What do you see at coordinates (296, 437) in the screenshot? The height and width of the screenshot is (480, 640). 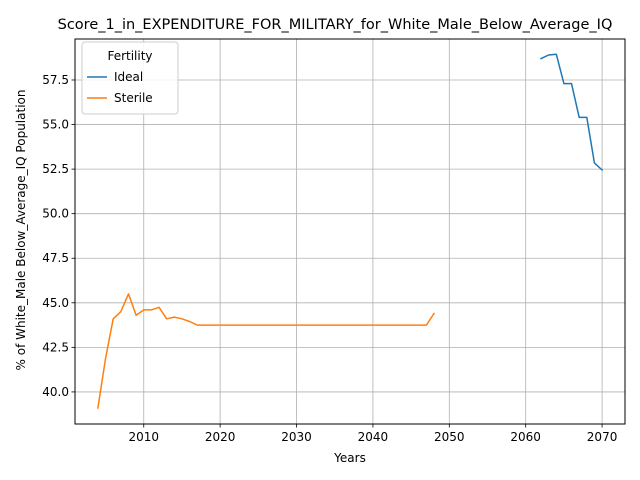 I see `x-tick-label: 2030` at bounding box center [296, 437].